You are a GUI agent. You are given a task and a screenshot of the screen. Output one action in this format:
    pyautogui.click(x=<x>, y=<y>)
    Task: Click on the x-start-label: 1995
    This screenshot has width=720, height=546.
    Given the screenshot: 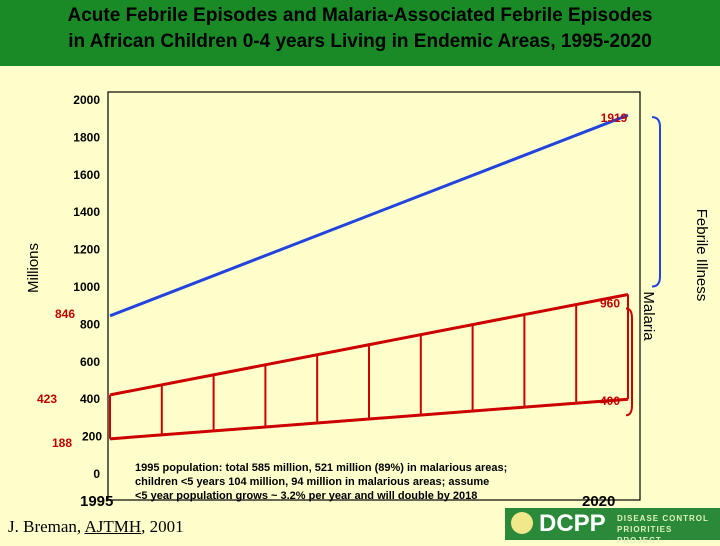 What is the action you would take?
    pyautogui.click(x=96, y=501)
    